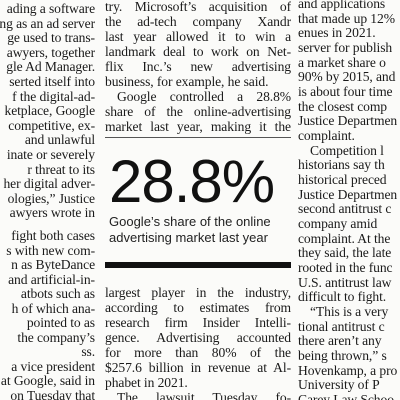  Describe the element at coordinates (347, 77) in the screenshot. I see `text-line: 90% by 2015, and` at that location.